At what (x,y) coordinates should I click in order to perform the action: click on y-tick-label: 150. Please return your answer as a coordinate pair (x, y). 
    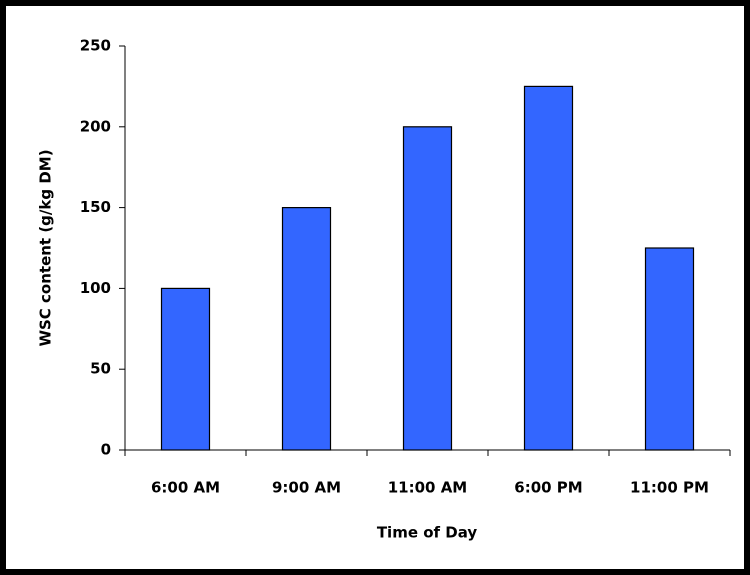
    Looking at the image, I should click on (95, 207).